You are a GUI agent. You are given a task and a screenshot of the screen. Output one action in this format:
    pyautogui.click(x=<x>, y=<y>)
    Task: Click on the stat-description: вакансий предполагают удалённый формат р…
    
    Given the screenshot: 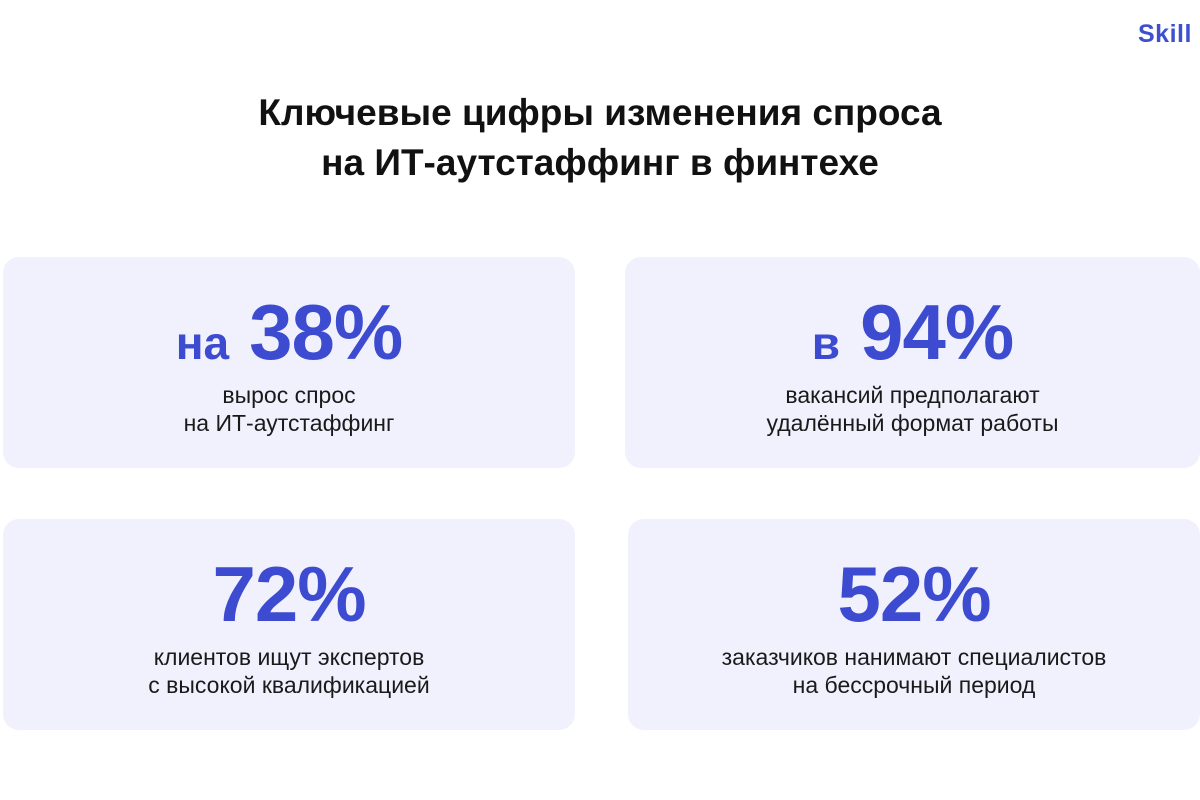 What is the action you would take?
    pyautogui.click(x=912, y=409)
    